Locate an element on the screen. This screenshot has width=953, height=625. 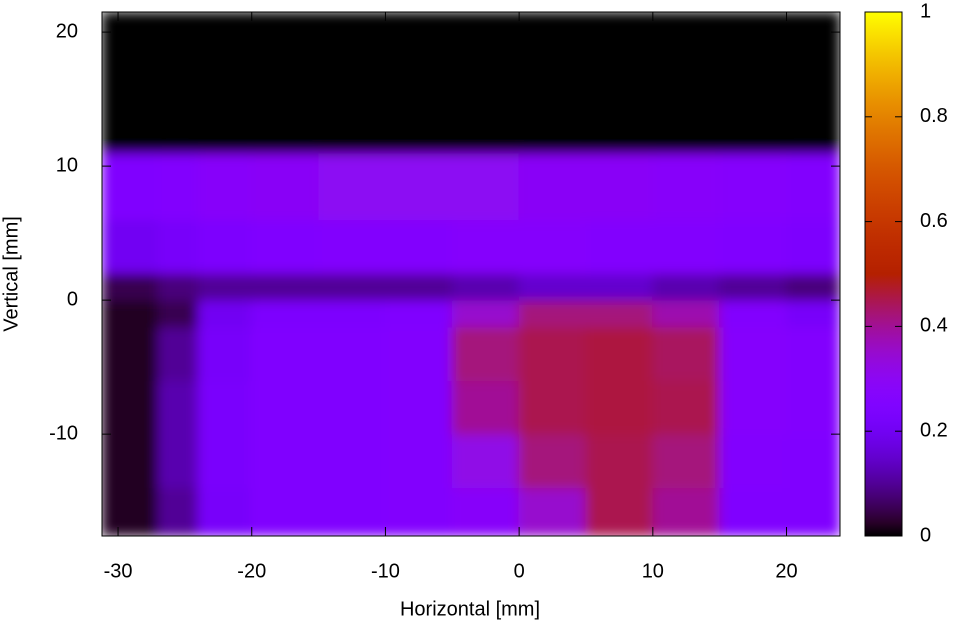
x-tick-label: -10 is located at coordinates (385, 571).